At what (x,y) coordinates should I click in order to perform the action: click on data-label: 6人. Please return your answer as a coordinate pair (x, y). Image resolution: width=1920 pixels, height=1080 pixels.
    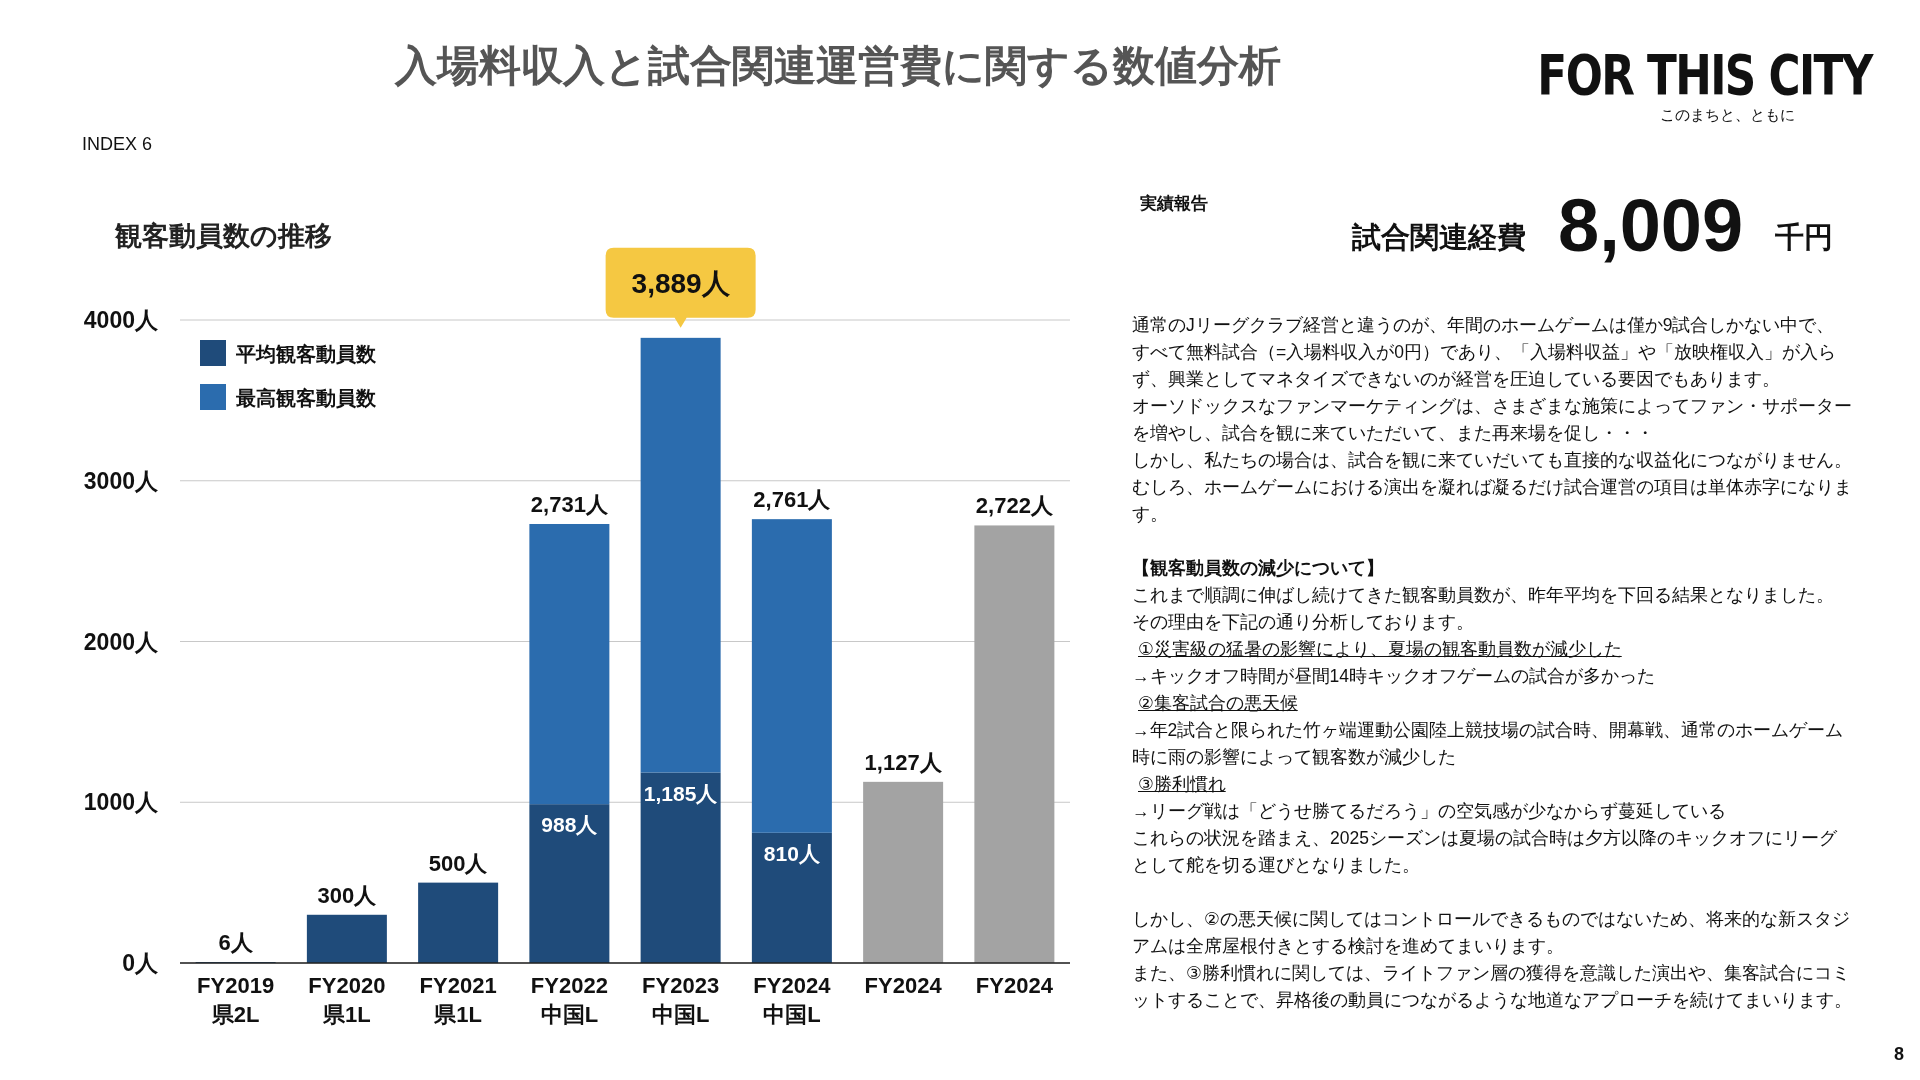
    Looking at the image, I should click on (236, 943).